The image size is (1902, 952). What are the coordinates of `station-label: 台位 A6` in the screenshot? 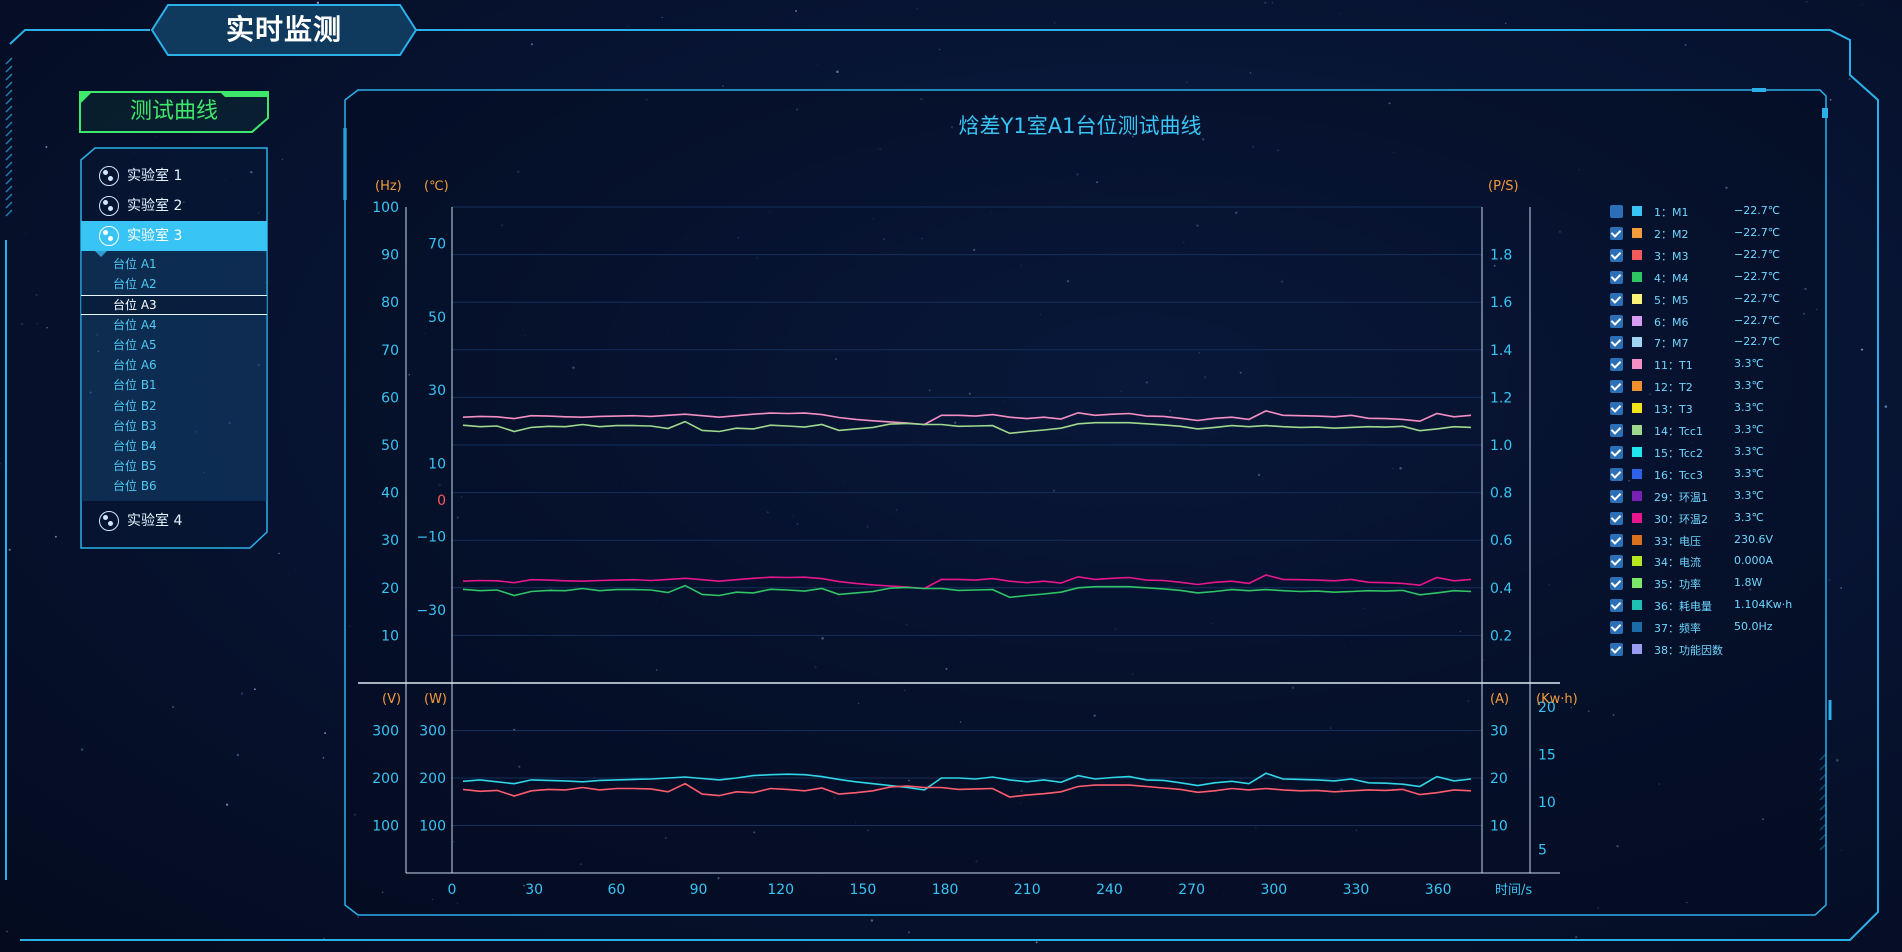 It's located at (135, 365).